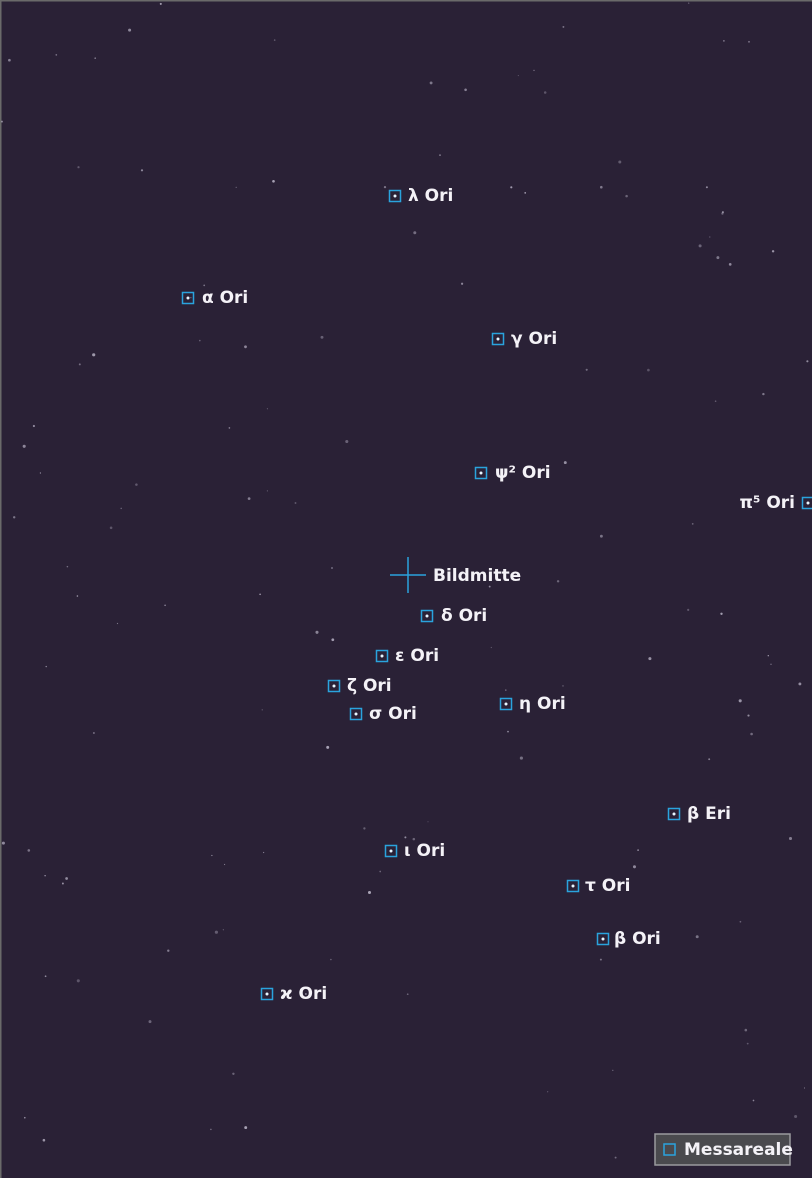 This screenshot has height=1178, width=812. I want to click on image-center: Bildmitte, so click(455, 575).